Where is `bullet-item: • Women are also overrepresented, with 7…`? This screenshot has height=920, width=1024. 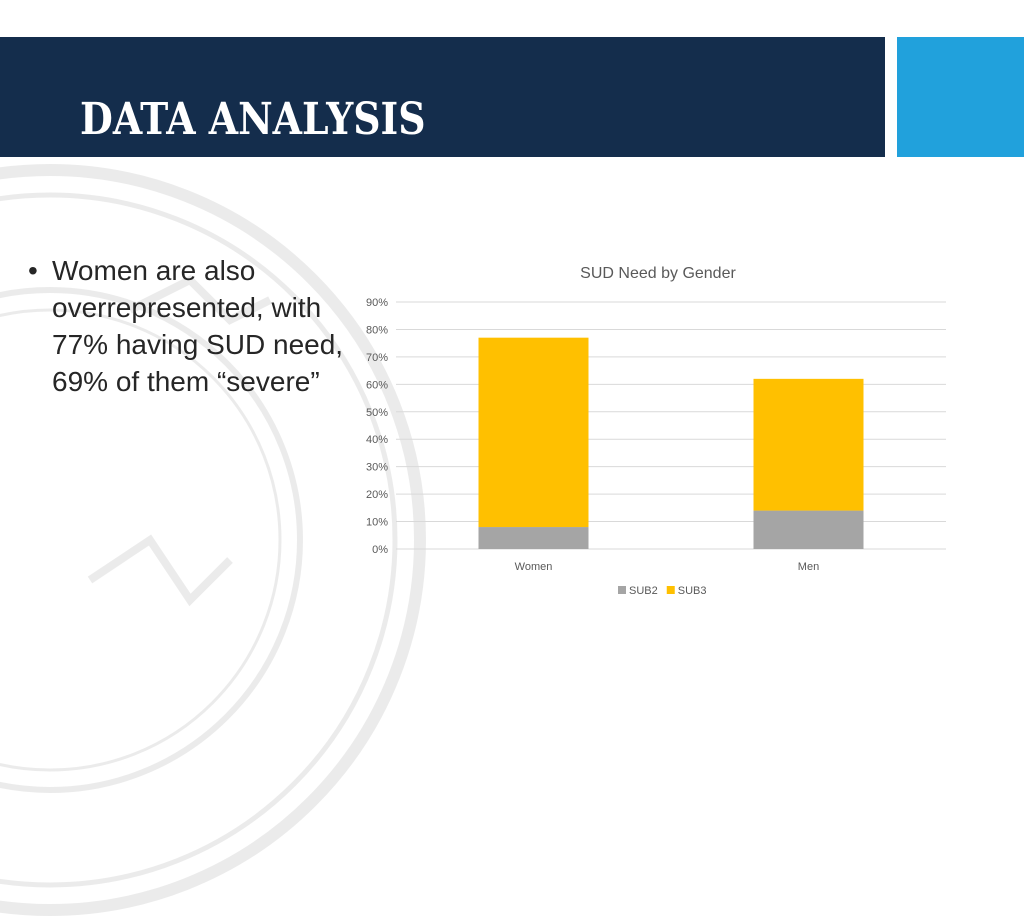 bullet-item: • Women are also overrepresented, with 7… is located at coordinates (193, 326).